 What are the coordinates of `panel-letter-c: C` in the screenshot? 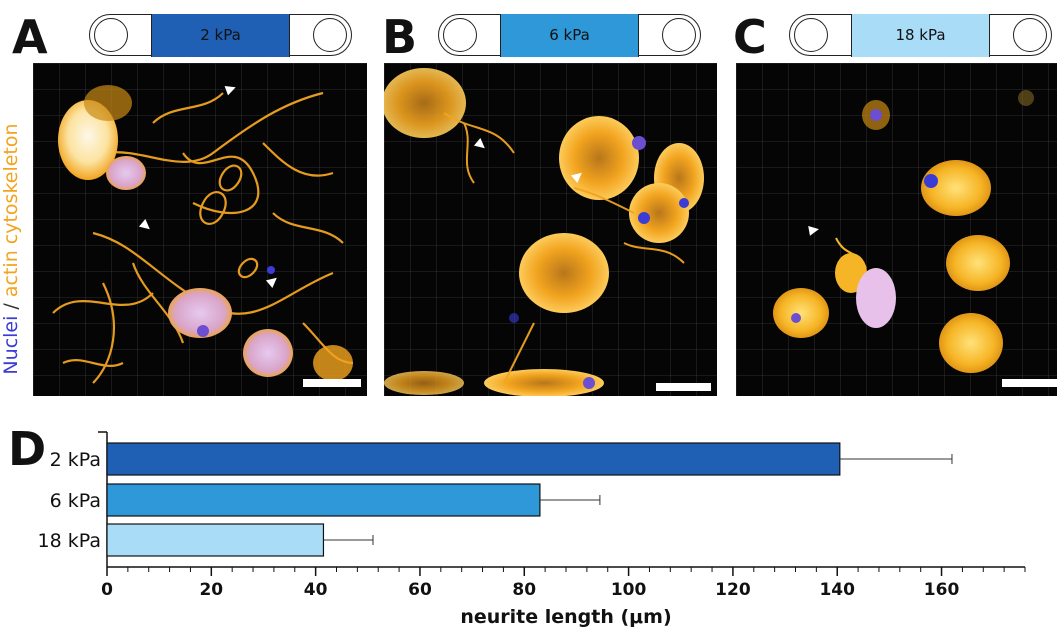 It's located at (750, 37).